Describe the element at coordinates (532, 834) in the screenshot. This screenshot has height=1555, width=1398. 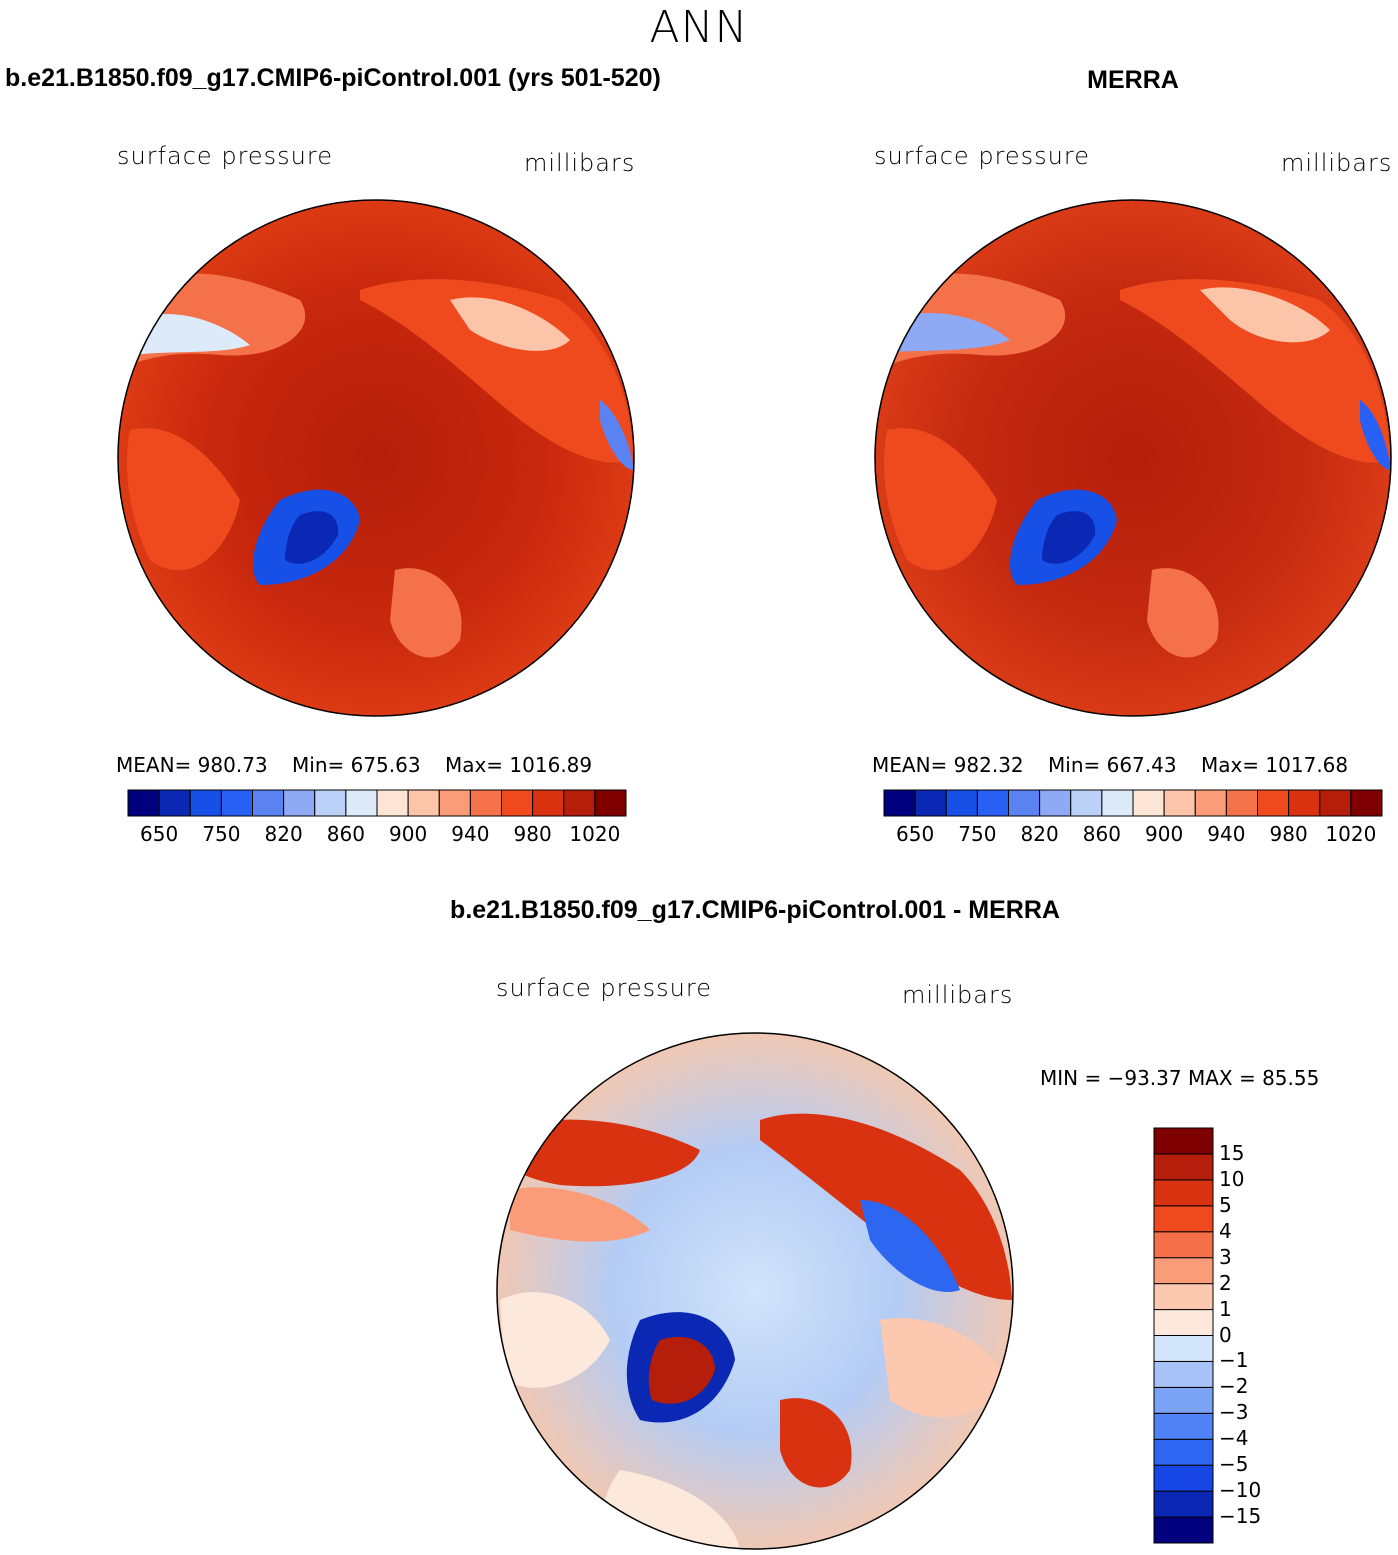
I see `test-colorbar-label: 980` at that location.